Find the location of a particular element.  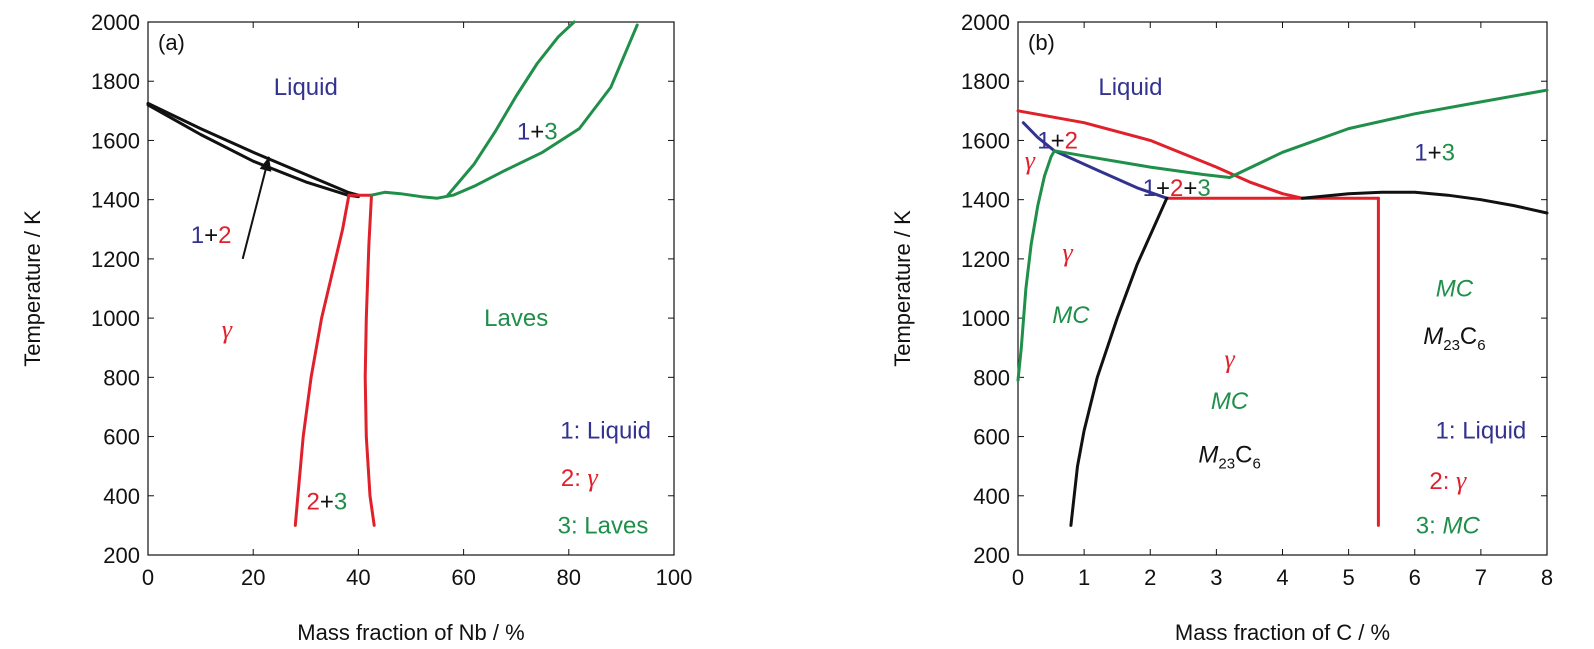

x-tick-label: 100 is located at coordinates (674, 577).